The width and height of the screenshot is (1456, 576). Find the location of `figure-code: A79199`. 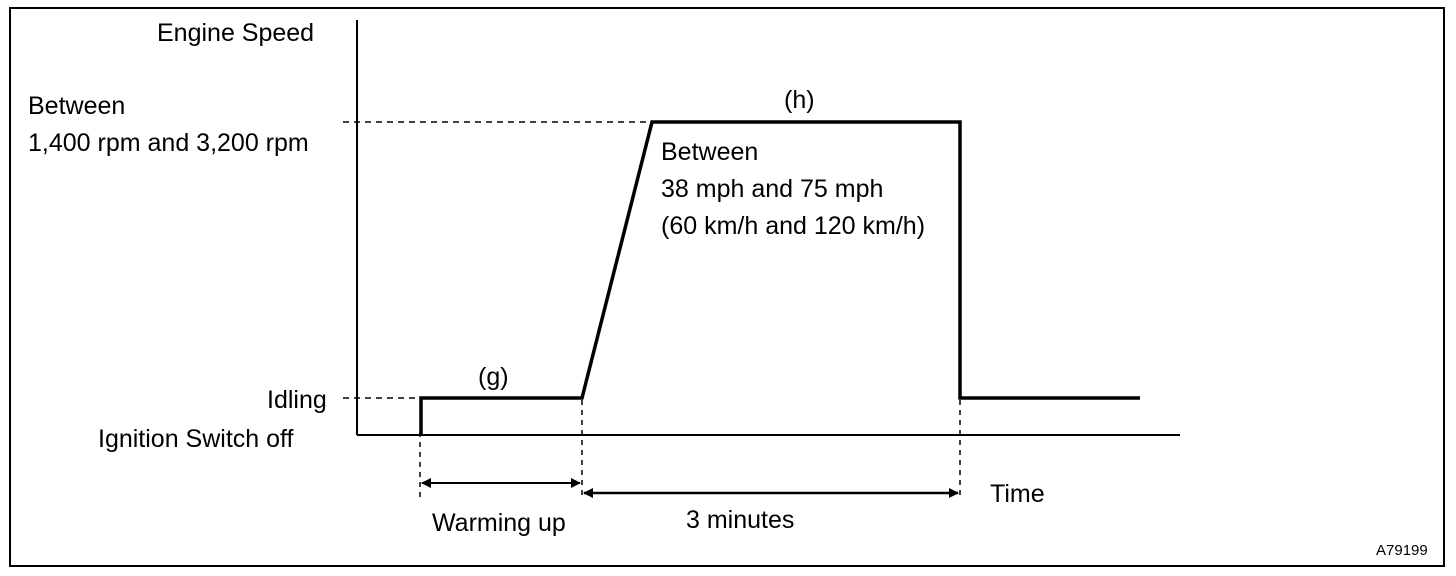

figure-code: A79199 is located at coordinates (1402, 550).